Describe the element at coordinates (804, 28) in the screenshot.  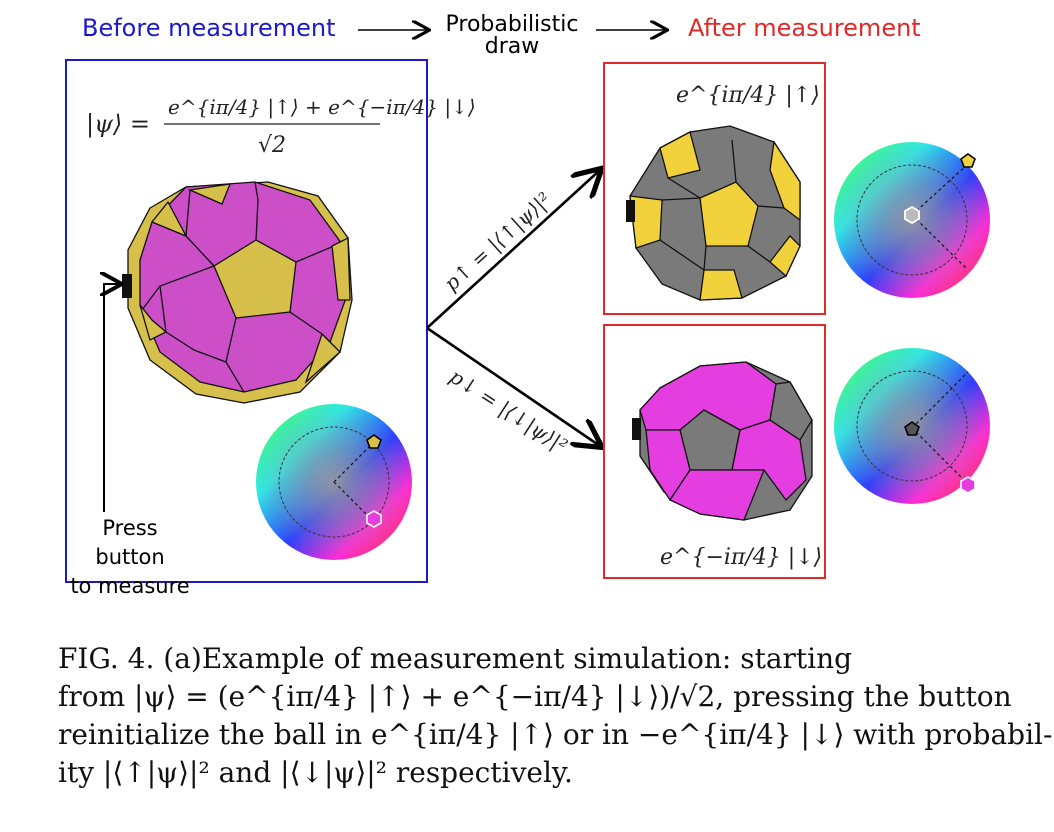
I see `after-measurement-heading: After measurement` at that location.